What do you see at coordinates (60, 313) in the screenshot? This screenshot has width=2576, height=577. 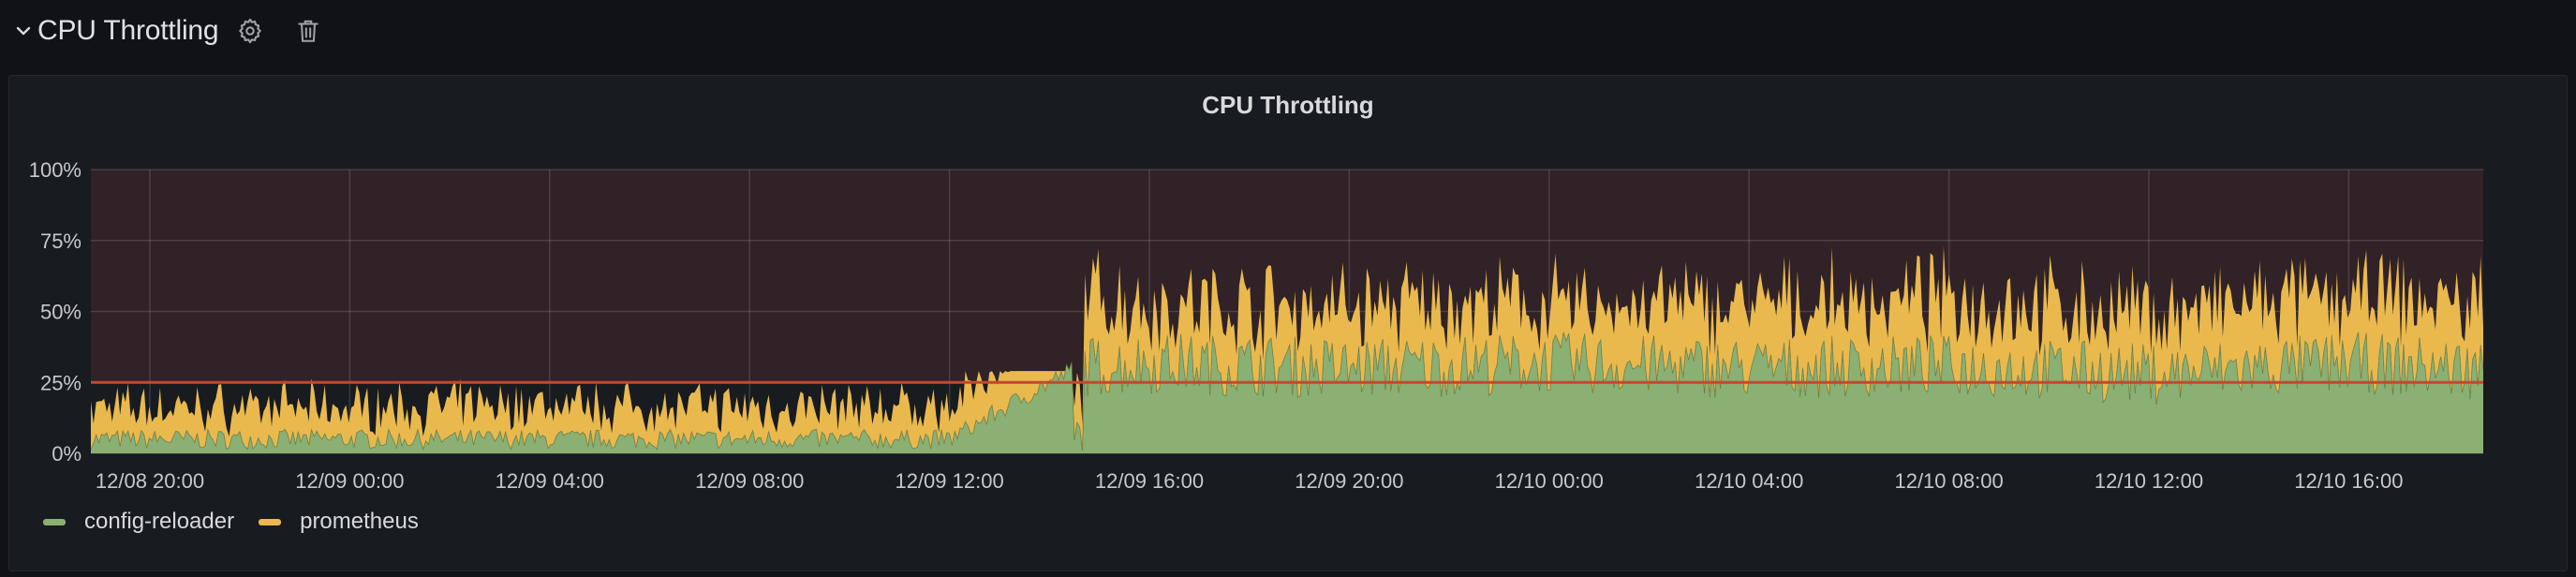 I see `y-tick-label: 50%` at bounding box center [60, 313].